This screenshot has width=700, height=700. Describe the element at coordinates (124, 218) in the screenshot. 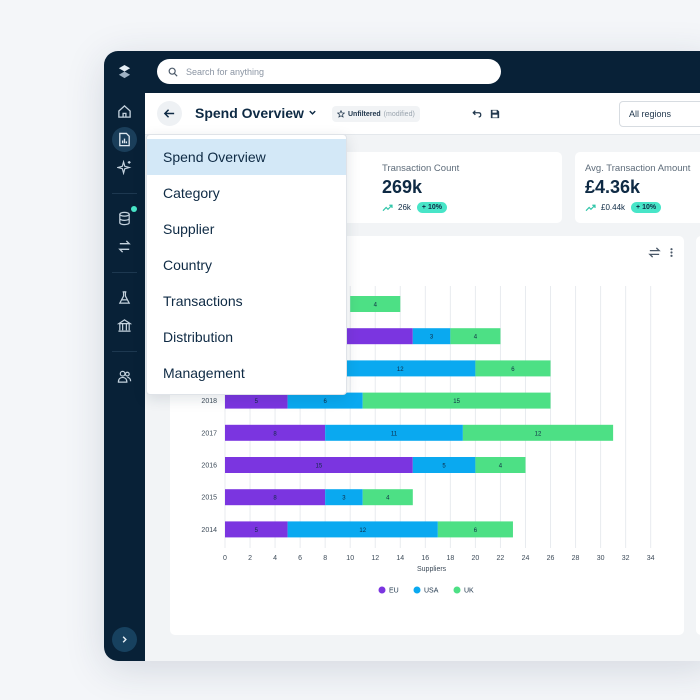

I see `database-icon` at that location.